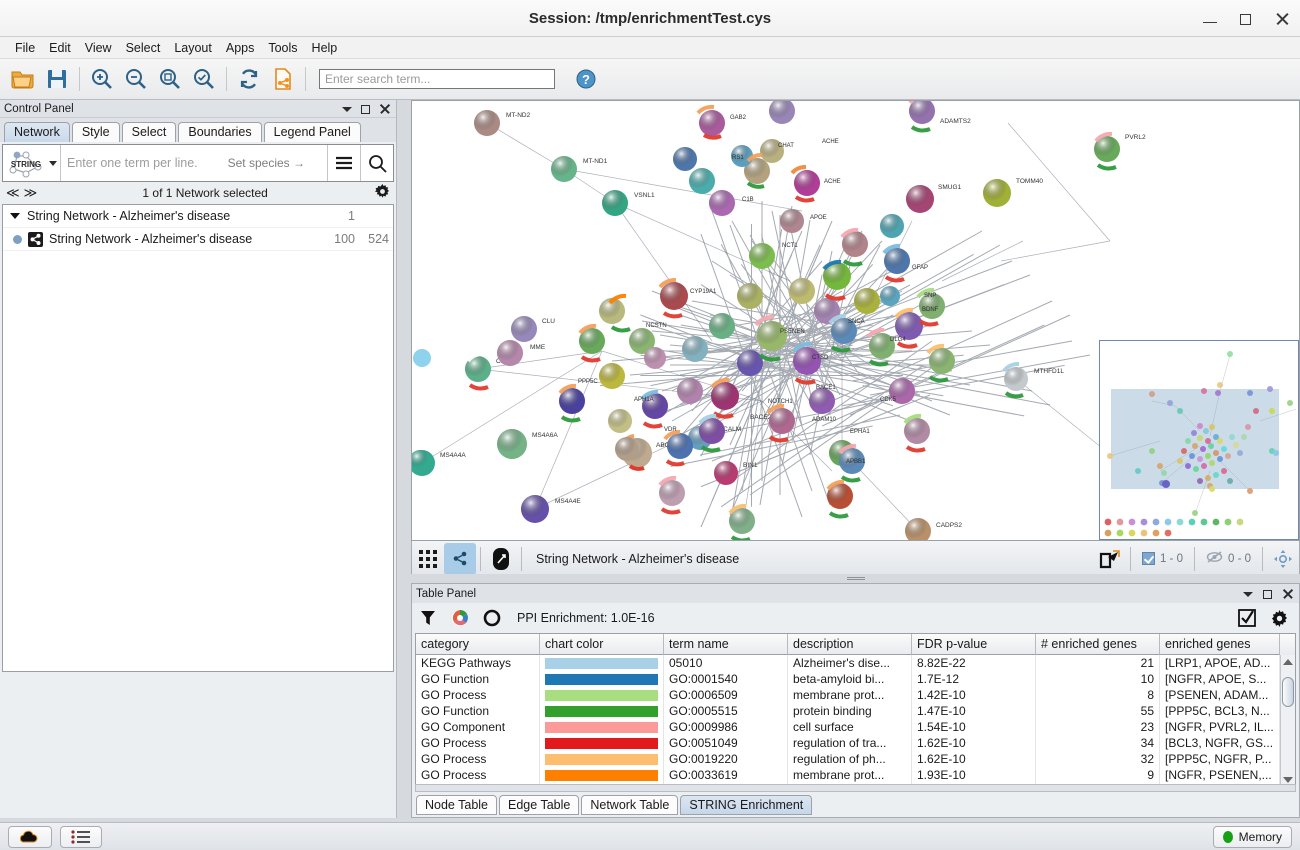 Image resolution: width=1300 pixels, height=850 pixels. What do you see at coordinates (37, 132) in the screenshot?
I see `tab-network: Network` at bounding box center [37, 132].